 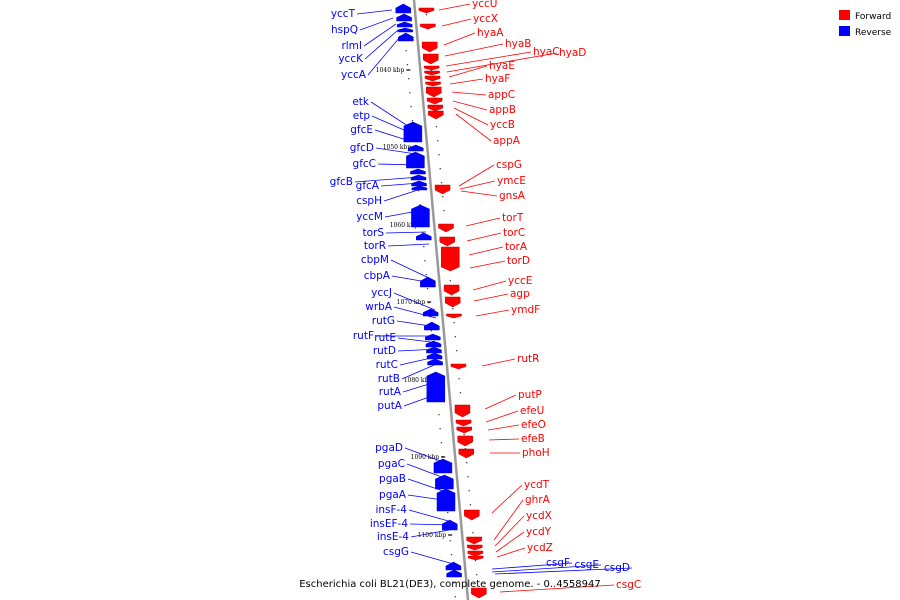 I want to click on gene-label-agp: agp, so click(x=520, y=294).